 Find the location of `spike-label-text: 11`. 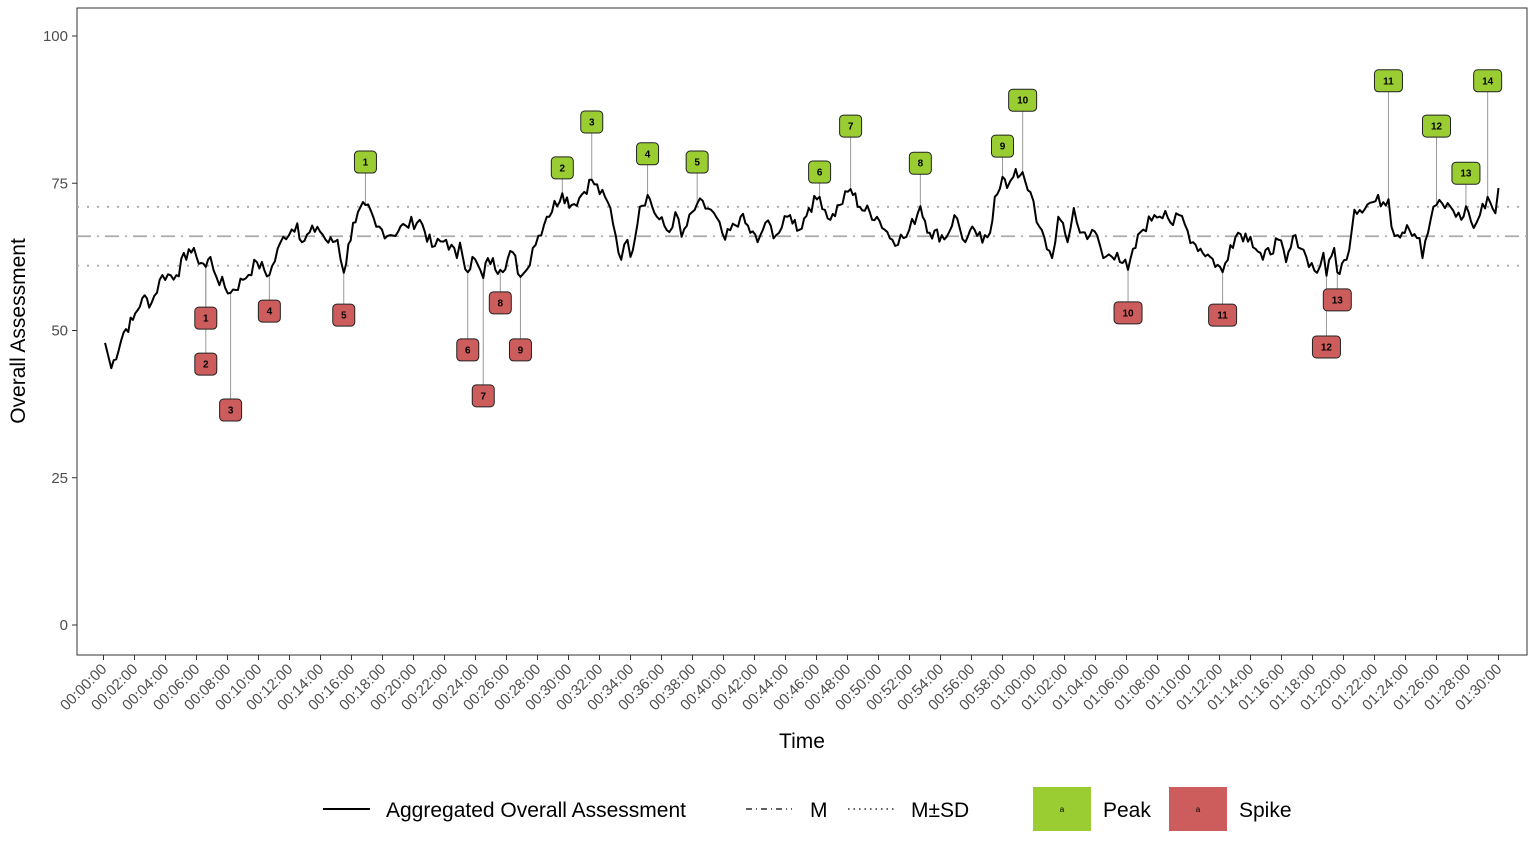

spike-label-text: 11 is located at coordinates (1222, 316).